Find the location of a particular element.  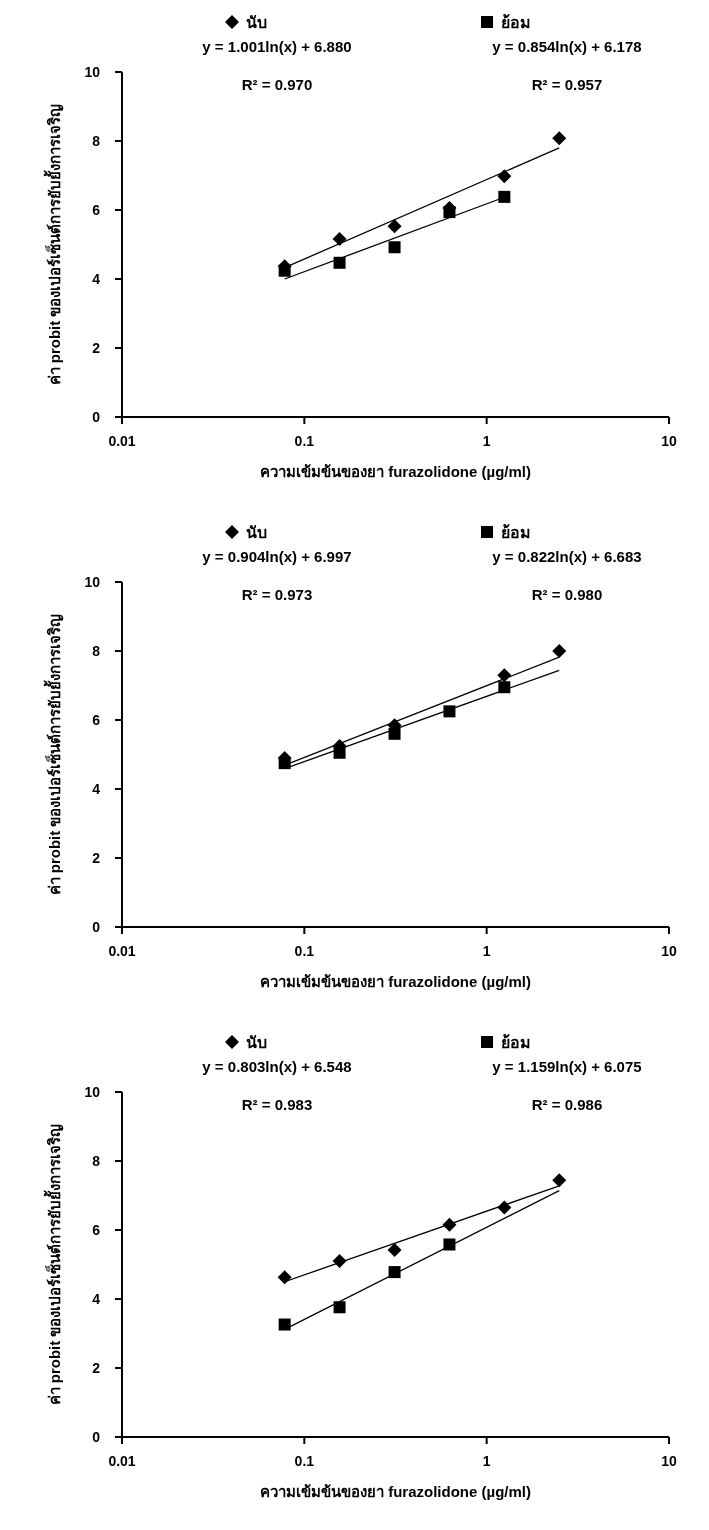

annotation: R² = 0.973 is located at coordinates (277, 594).